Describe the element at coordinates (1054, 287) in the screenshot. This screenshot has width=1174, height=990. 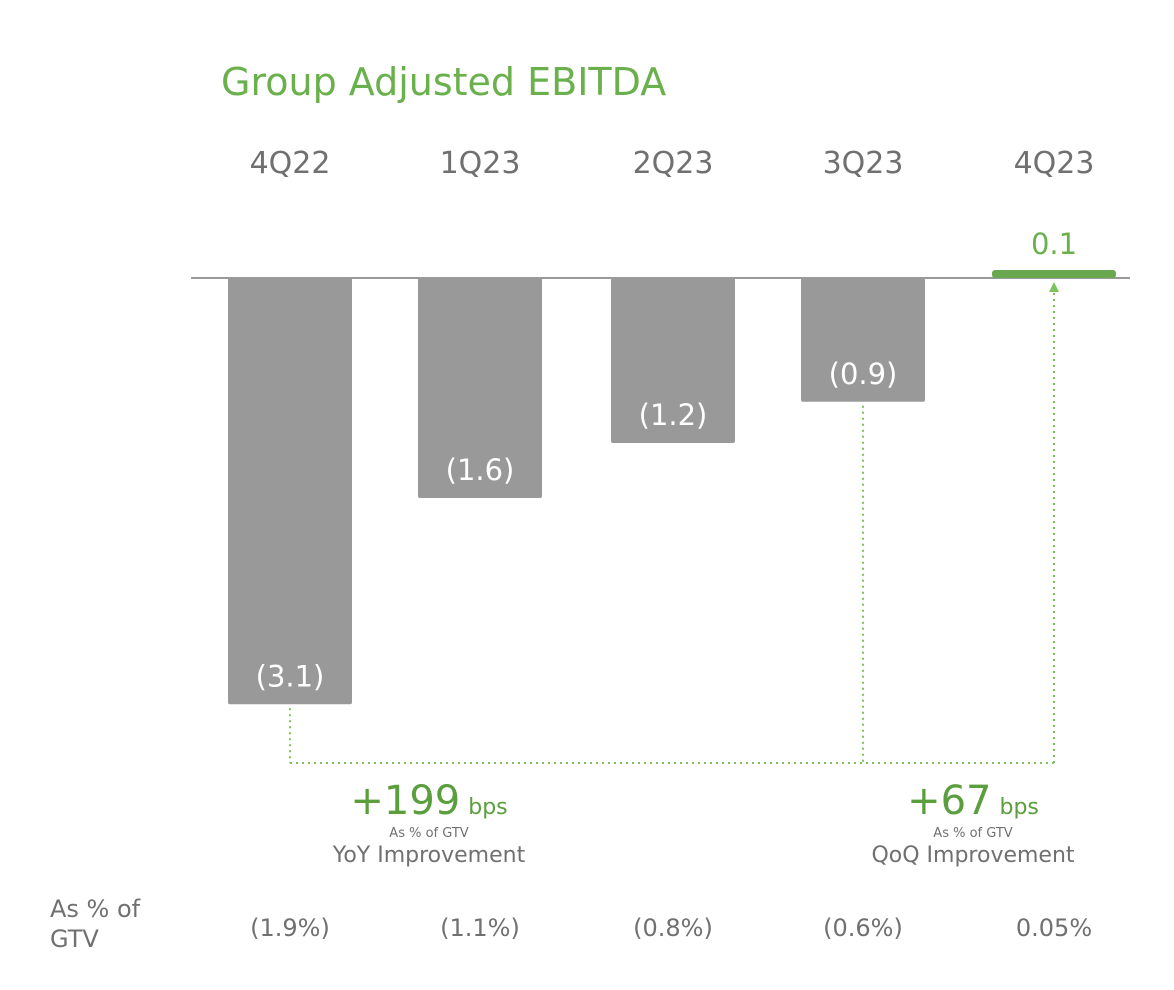
I see `improvement-arrowhead` at that location.